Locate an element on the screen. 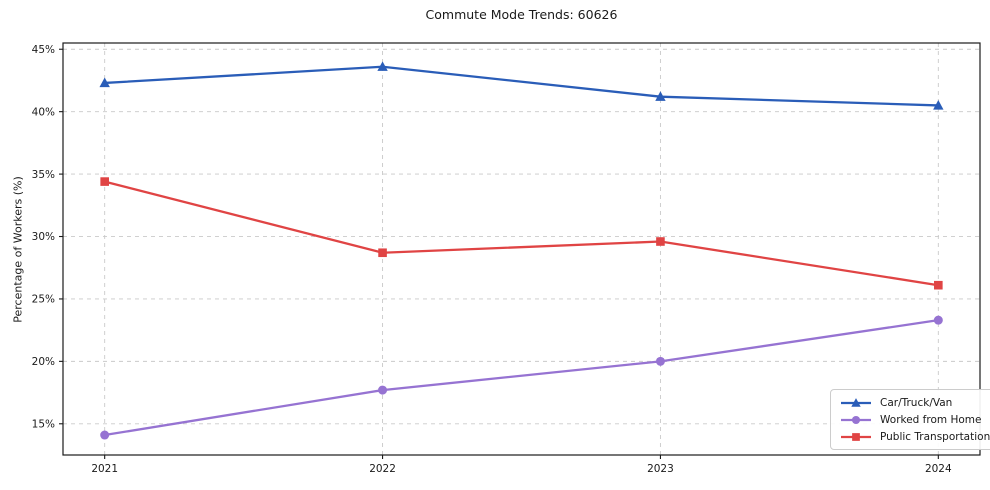 The width and height of the screenshot is (990, 490). legend-item: Car/Truck/Van is located at coordinates (914, 402).